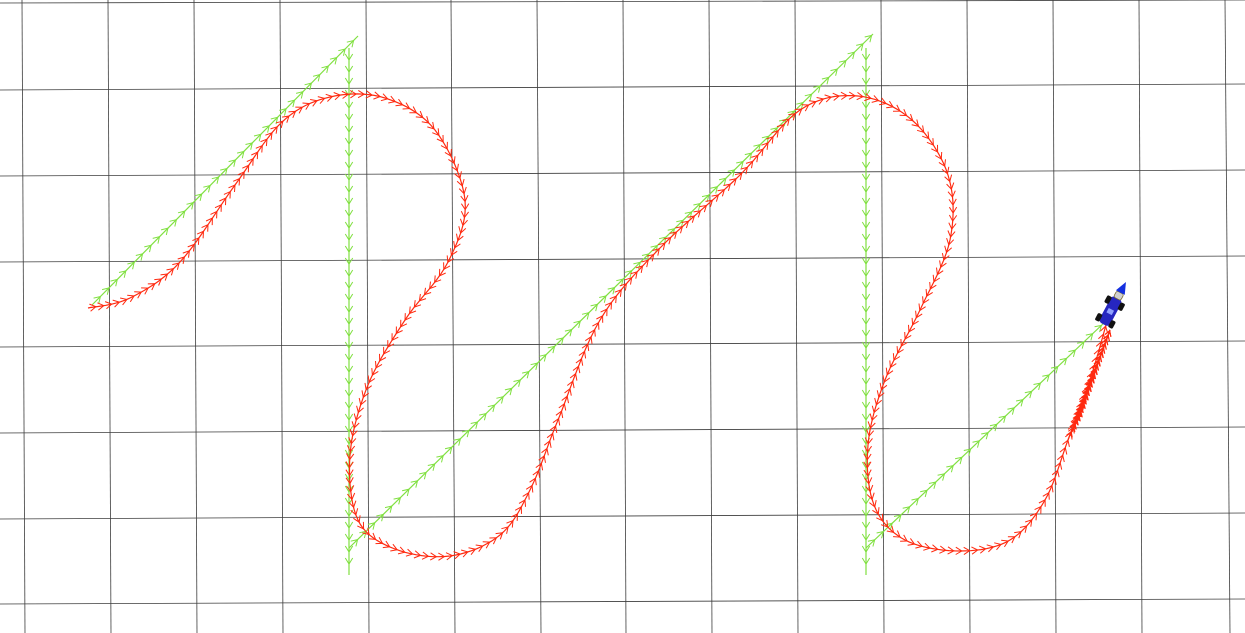  What do you see at coordinates (1115, 303) in the screenshot?
I see `car-robot-icon` at bounding box center [1115, 303].